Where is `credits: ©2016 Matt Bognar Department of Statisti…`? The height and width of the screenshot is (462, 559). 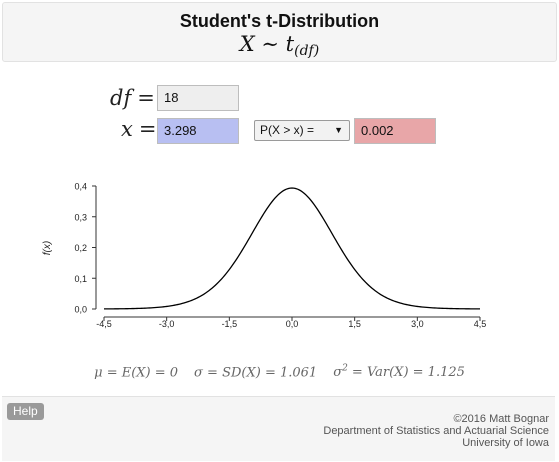
credits: ©2016 Matt Bognar Department of Statisti… is located at coordinates (436, 431).